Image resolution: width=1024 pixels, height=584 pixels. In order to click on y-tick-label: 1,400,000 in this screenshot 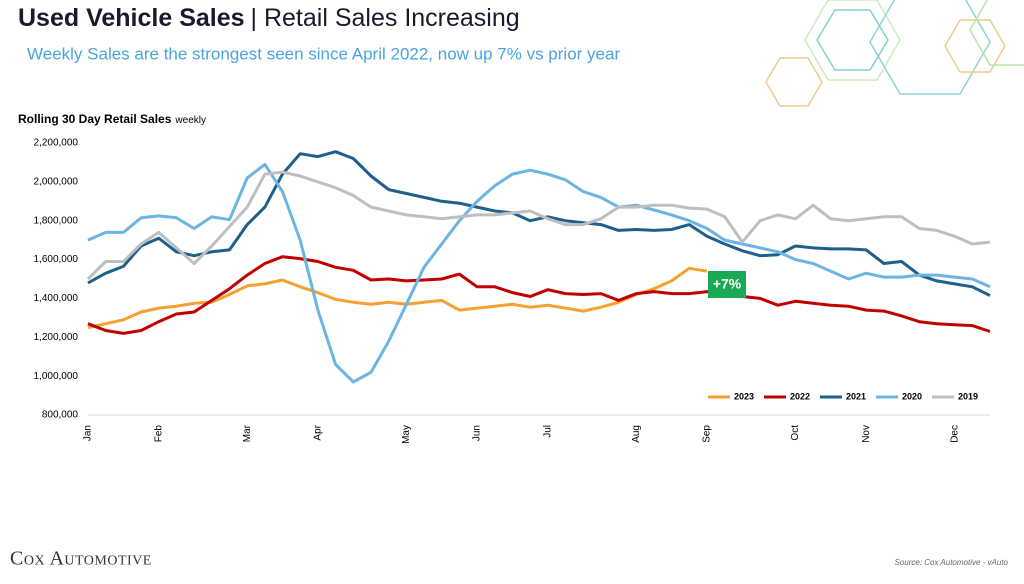, I will do `click(56, 298)`.